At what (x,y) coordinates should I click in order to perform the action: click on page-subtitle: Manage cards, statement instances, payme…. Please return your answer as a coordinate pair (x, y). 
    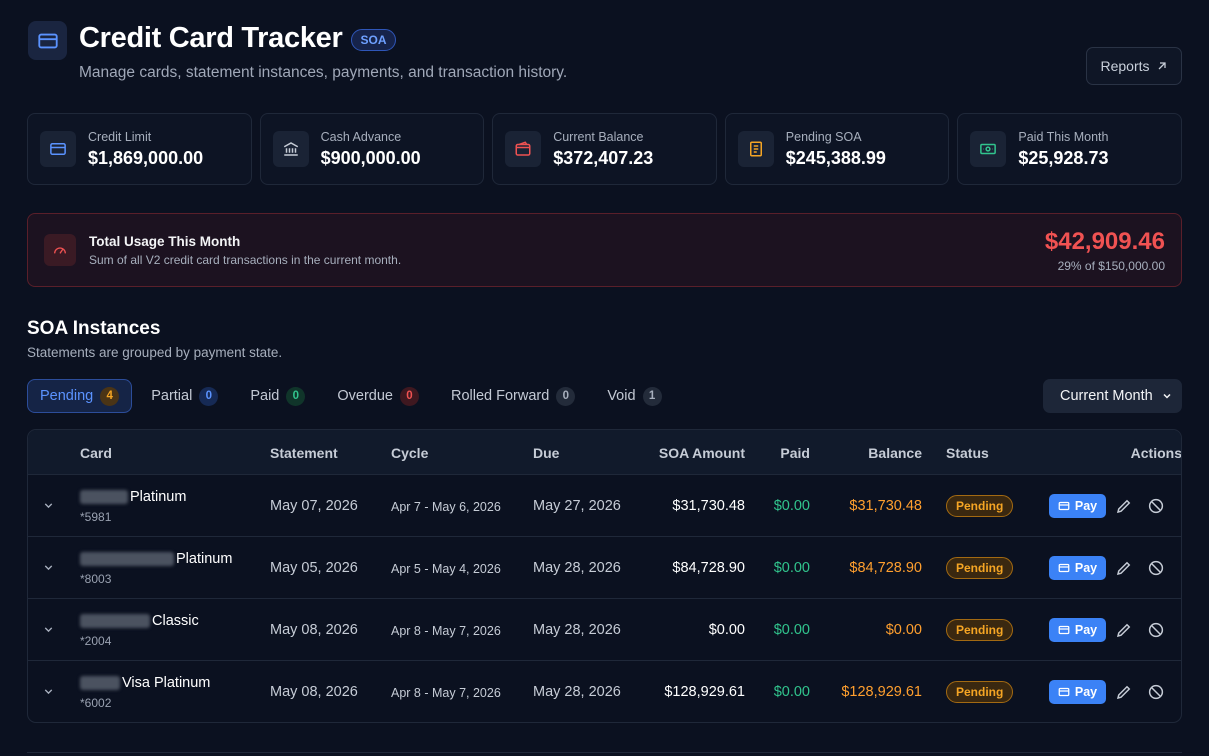
    Looking at the image, I should click on (323, 72).